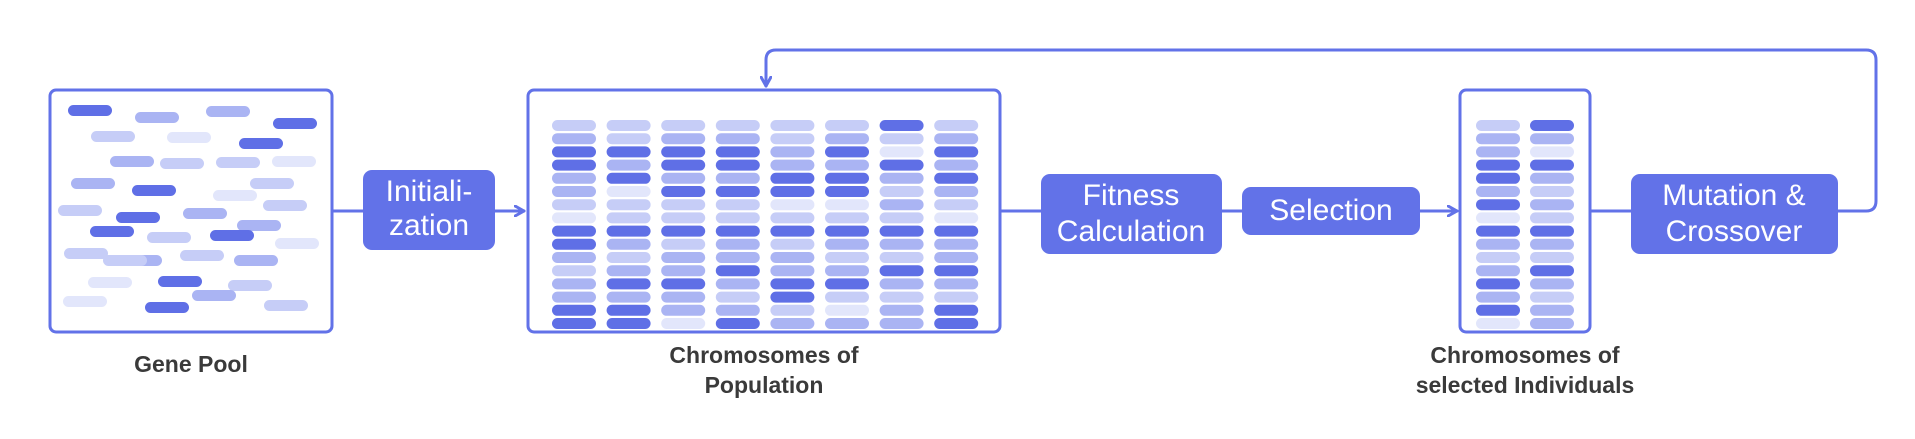  Describe the element at coordinates (1131, 195) in the screenshot. I see `fitness-label: Fitness` at that location.